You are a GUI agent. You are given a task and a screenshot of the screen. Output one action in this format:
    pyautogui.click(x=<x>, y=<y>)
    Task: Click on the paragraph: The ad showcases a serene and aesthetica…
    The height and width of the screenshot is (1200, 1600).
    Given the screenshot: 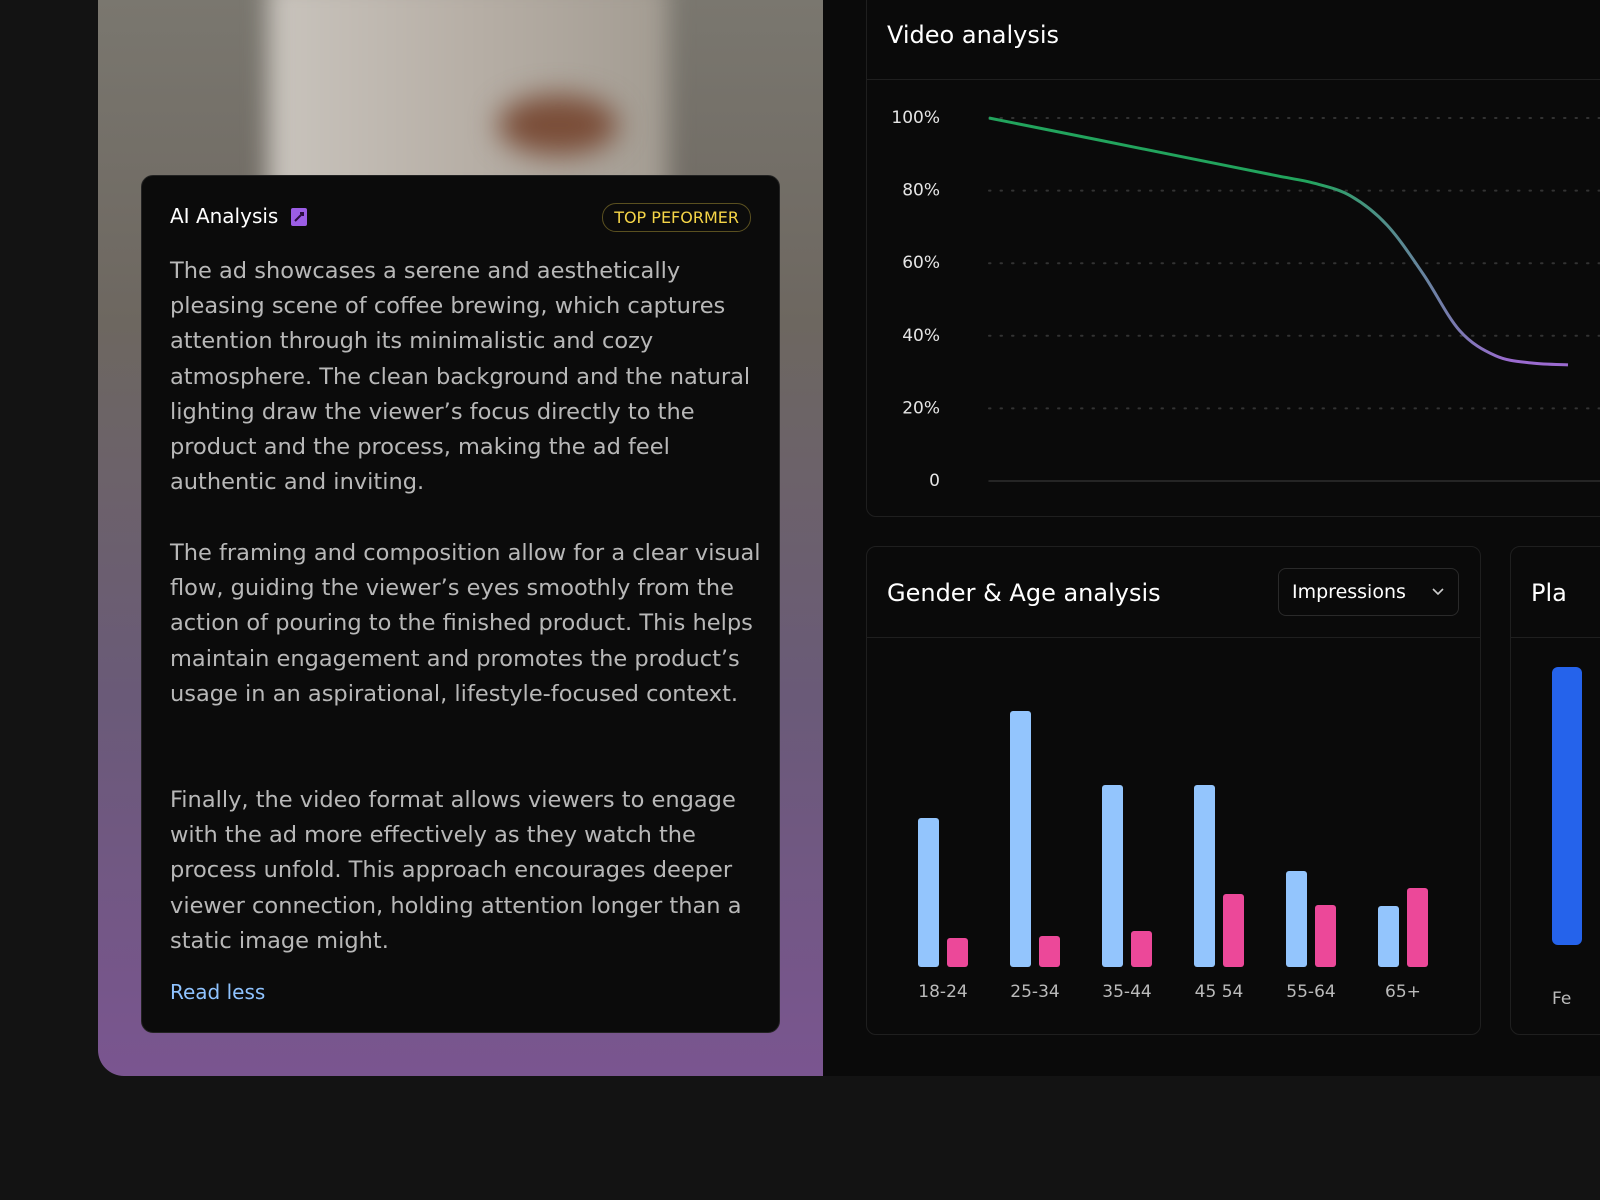 What is the action you would take?
    pyautogui.click(x=460, y=377)
    